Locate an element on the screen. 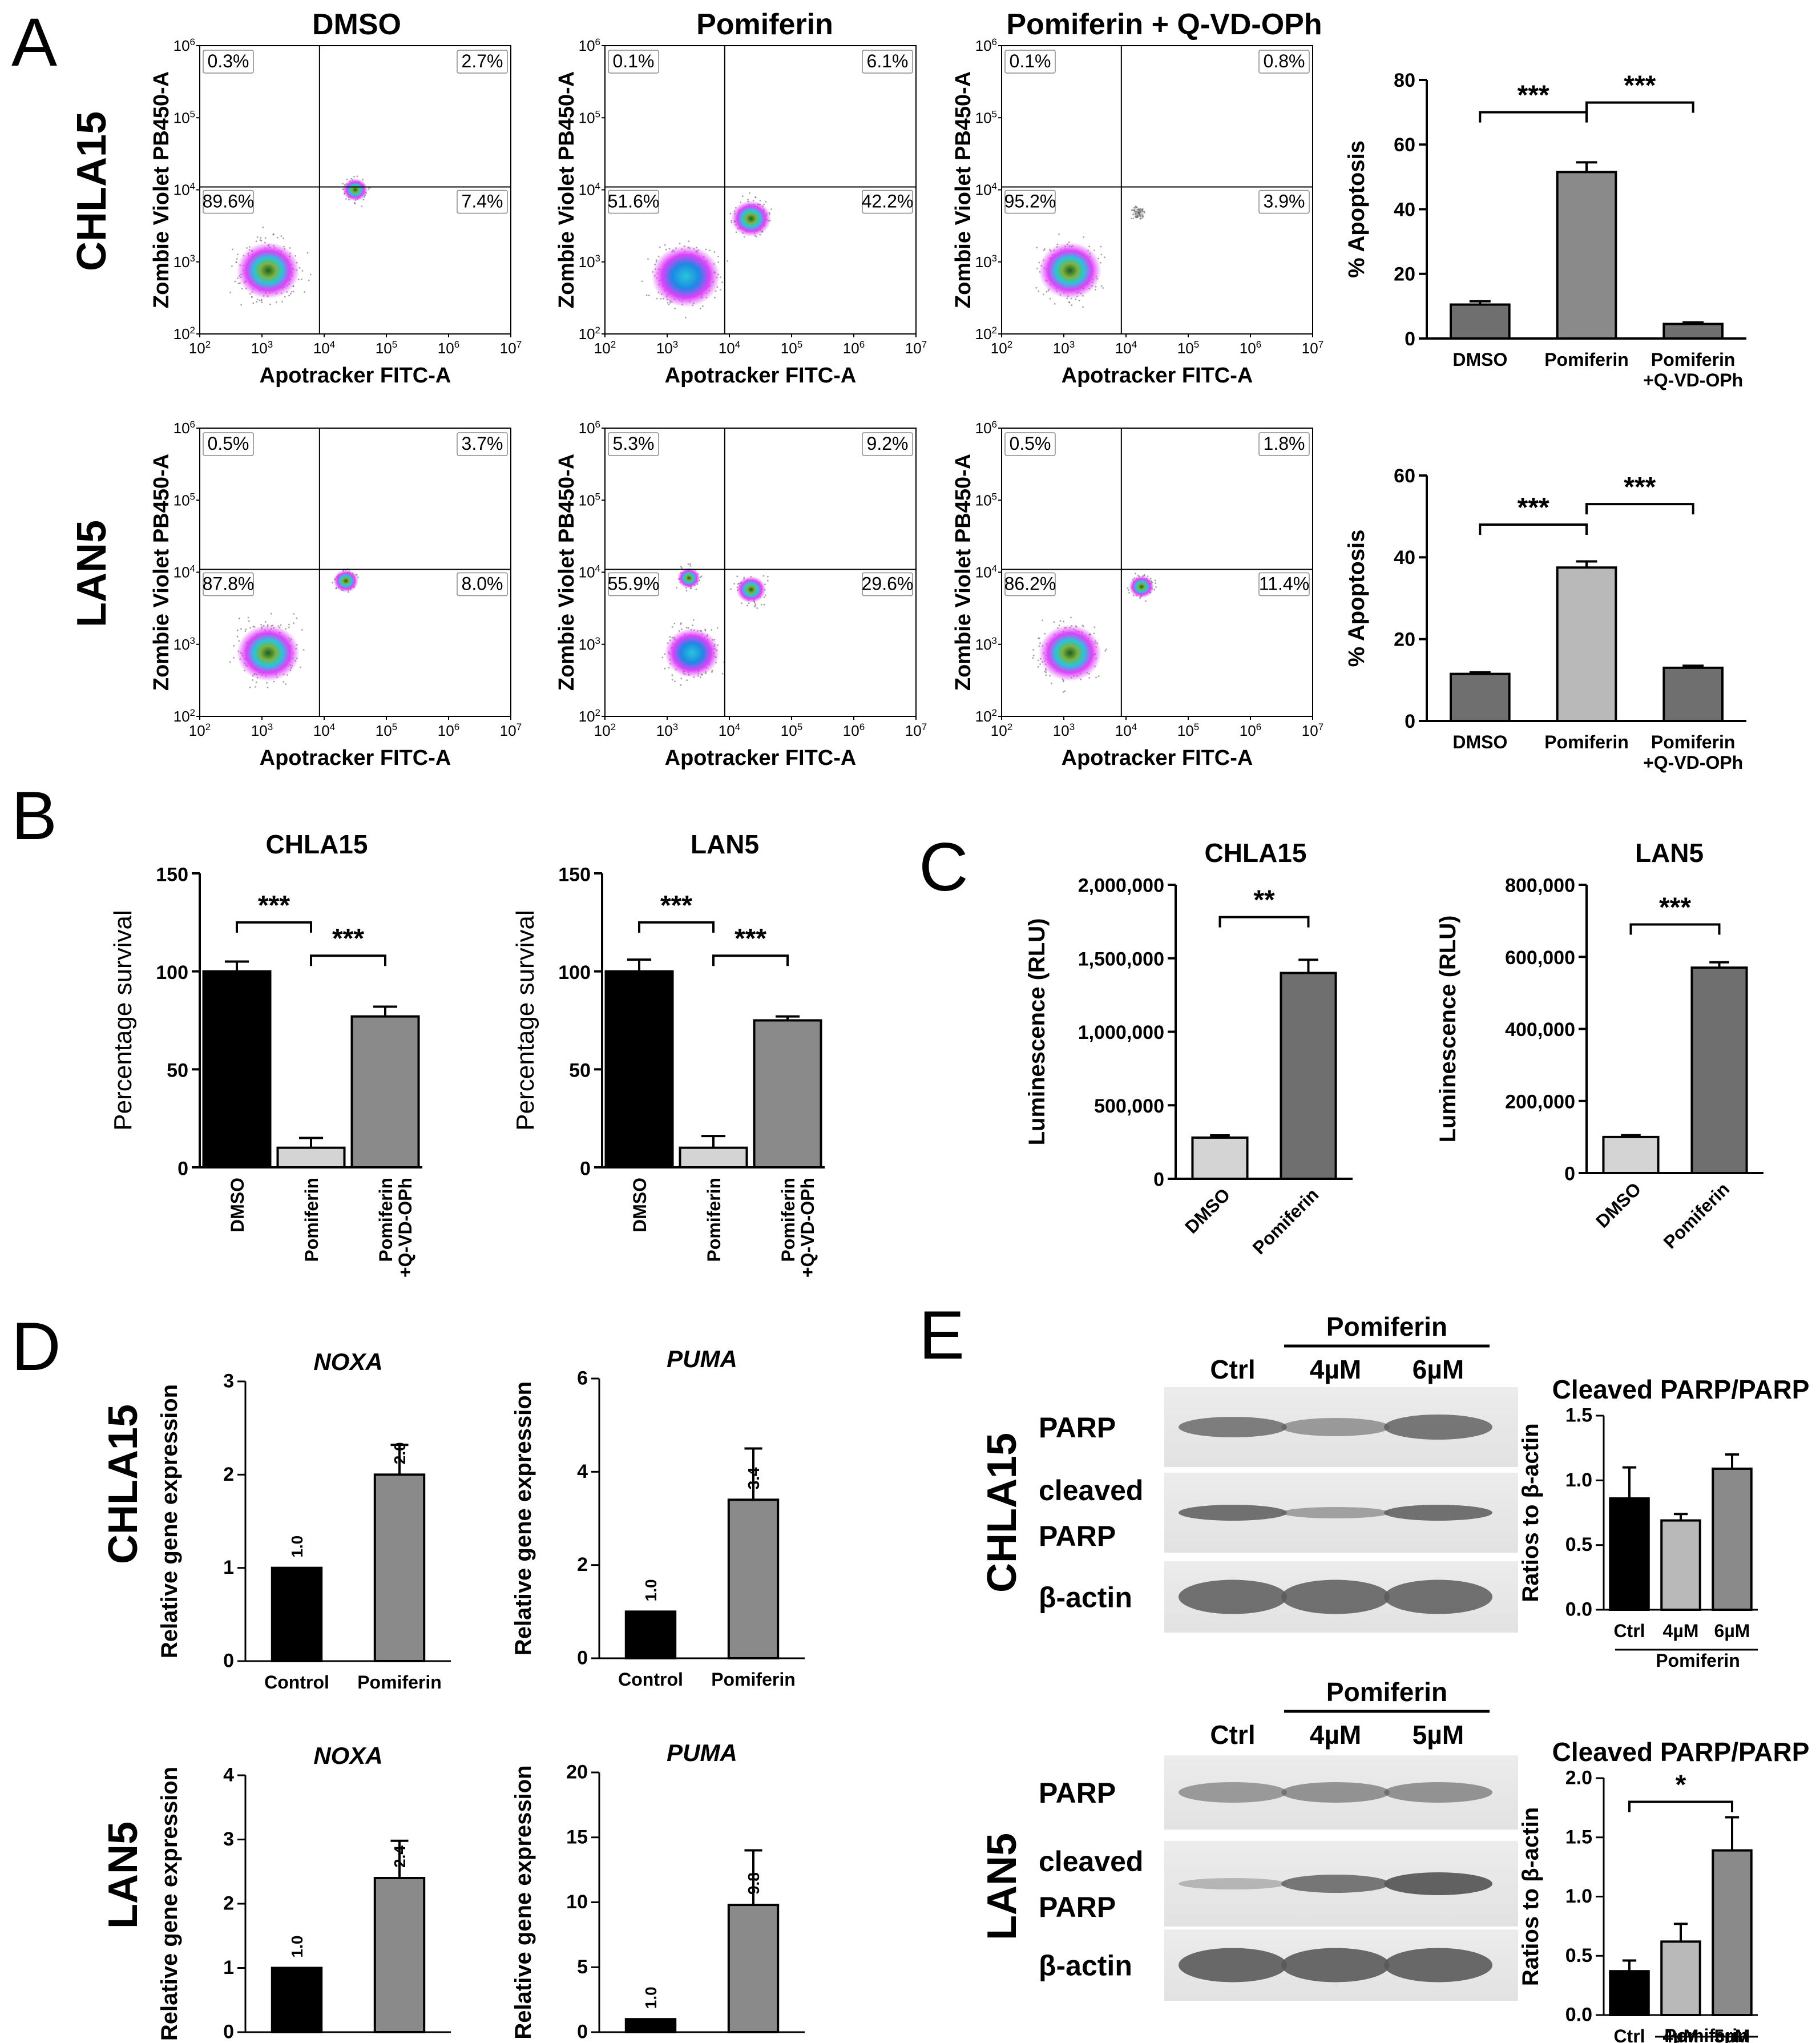 Image resolution: width=1820 pixels, height=2043 pixels. x-tick-label: 10³ is located at coordinates (1064, 348).